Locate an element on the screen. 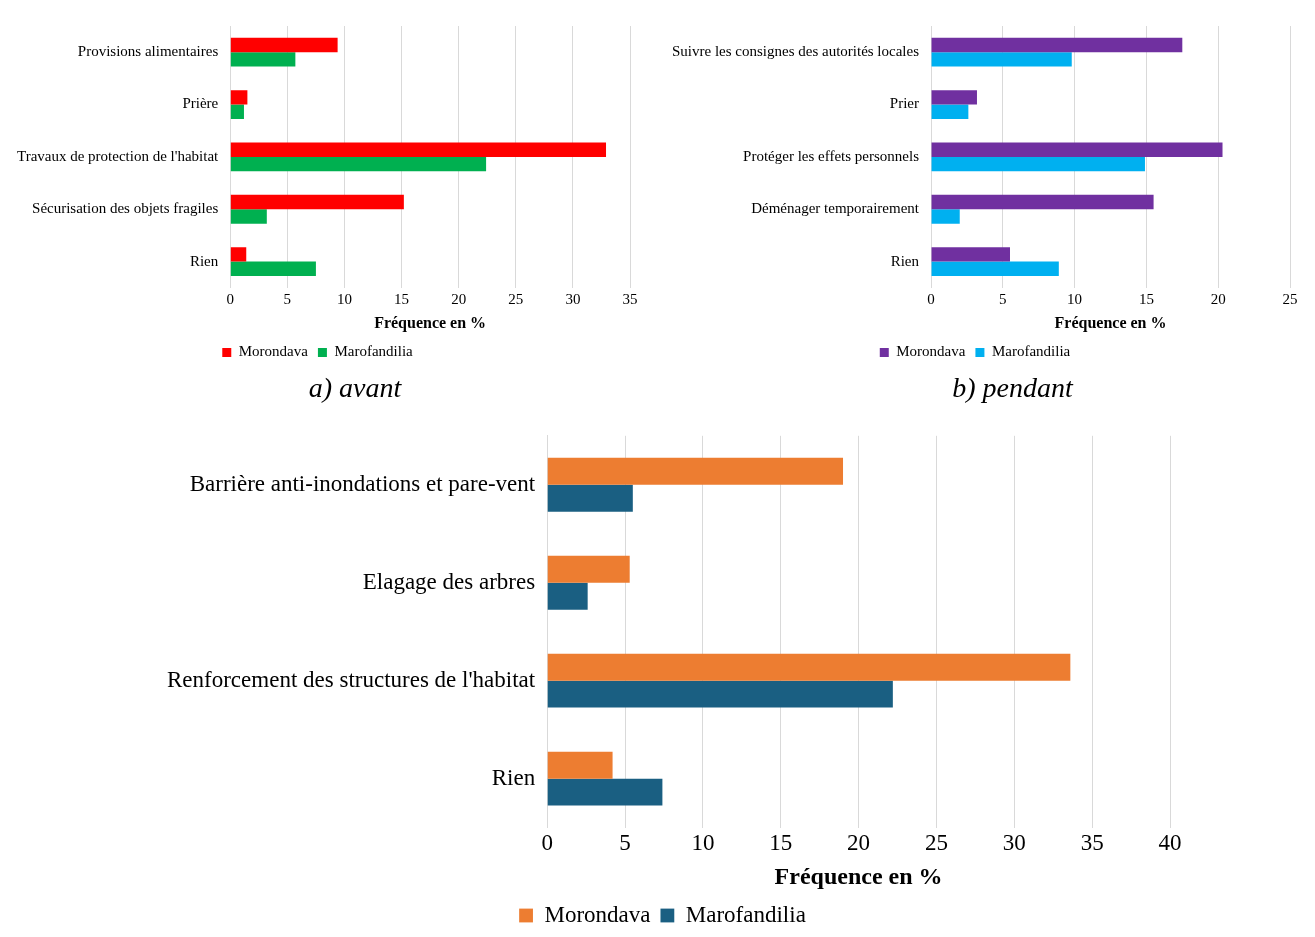 The height and width of the screenshot is (937, 1315). x-tick-label: 40 is located at coordinates (1170, 843).